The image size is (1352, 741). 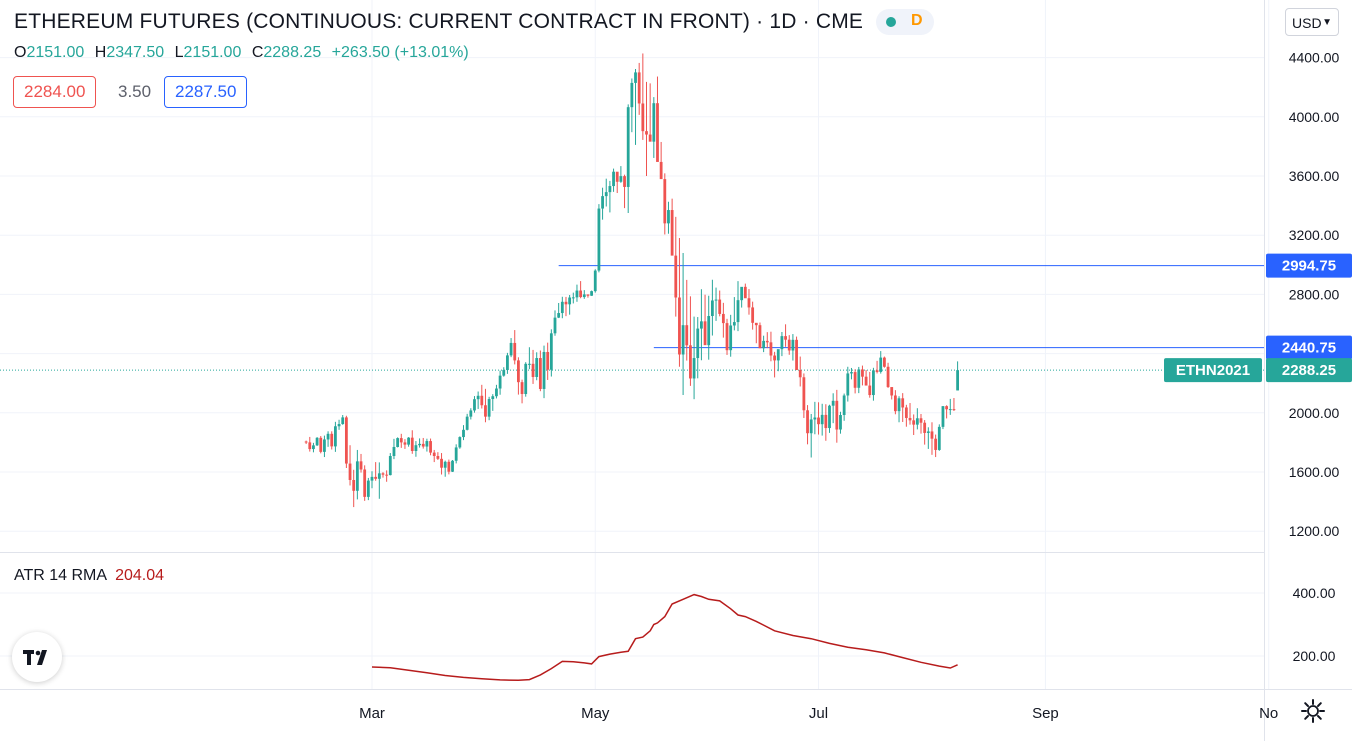 I want to click on atr-series, so click(x=664, y=637).